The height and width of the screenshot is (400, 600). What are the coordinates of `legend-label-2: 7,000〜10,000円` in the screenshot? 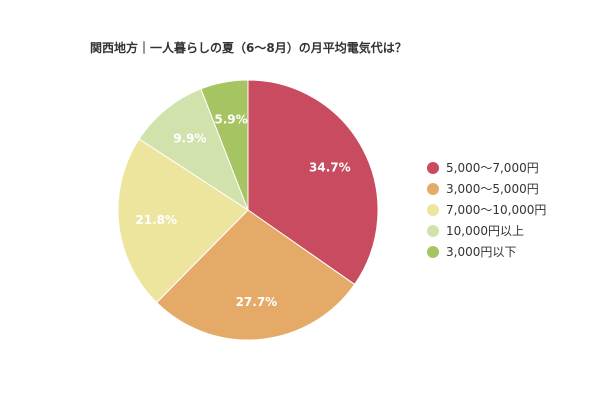 It's located at (496, 210).